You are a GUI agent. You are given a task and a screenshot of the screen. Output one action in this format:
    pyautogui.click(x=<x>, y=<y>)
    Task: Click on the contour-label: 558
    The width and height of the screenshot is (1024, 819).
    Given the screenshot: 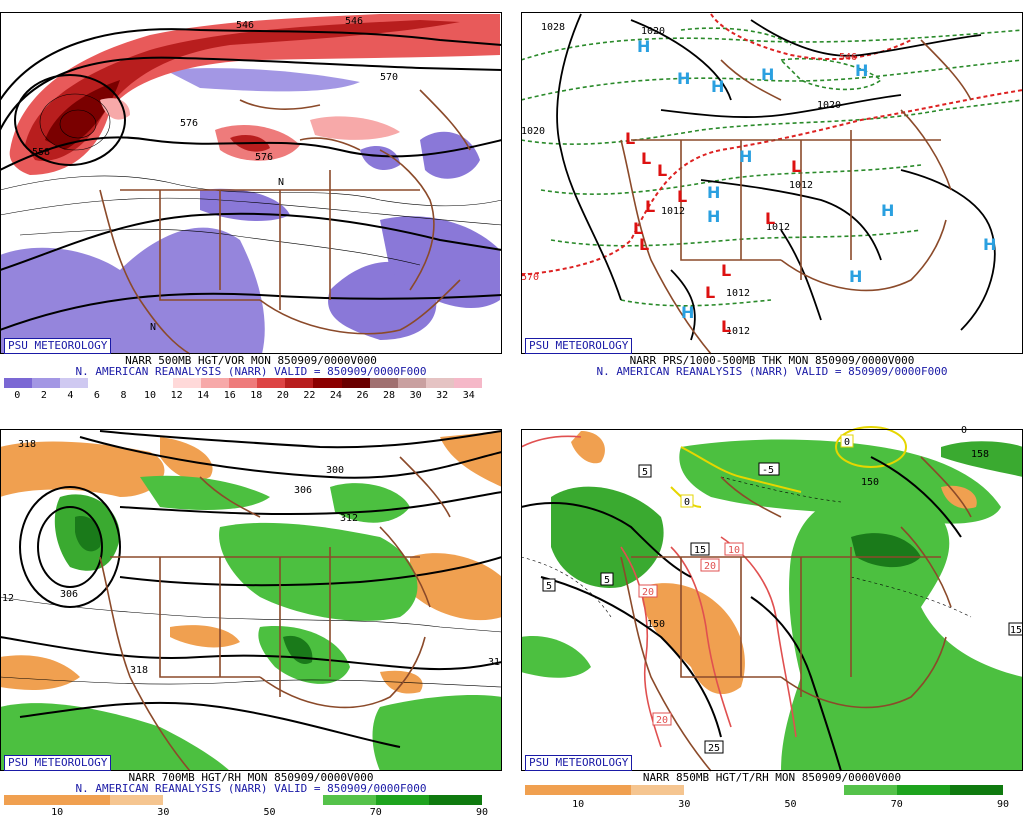 What is the action you would take?
    pyautogui.click(x=41, y=152)
    